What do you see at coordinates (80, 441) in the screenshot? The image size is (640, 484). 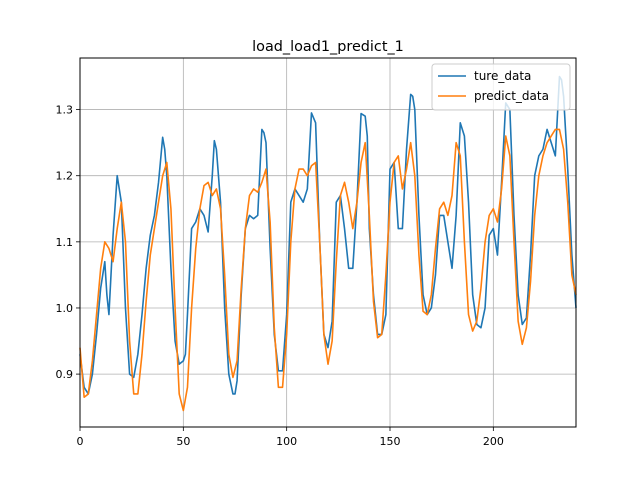 I see `x-tick-label: 0` at bounding box center [80, 441].